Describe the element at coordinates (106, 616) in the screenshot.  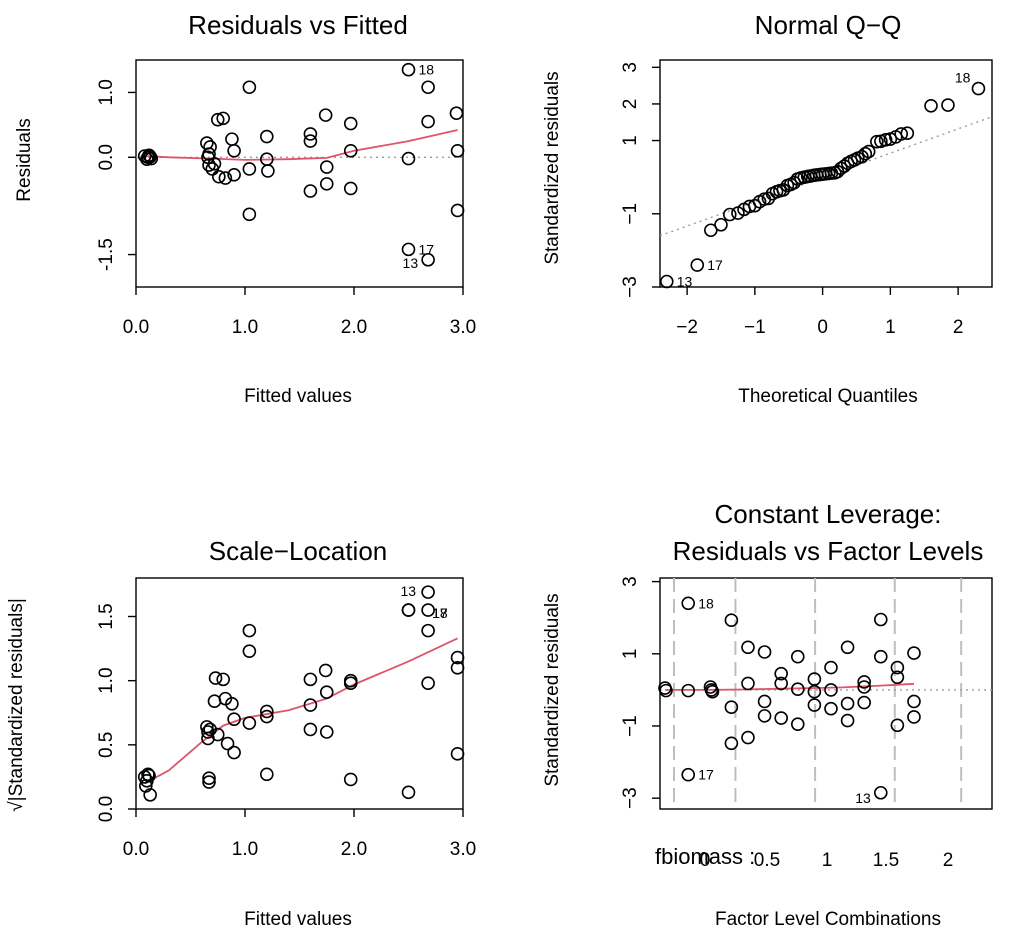
I see `y-tick-label: 1.5` at that location.